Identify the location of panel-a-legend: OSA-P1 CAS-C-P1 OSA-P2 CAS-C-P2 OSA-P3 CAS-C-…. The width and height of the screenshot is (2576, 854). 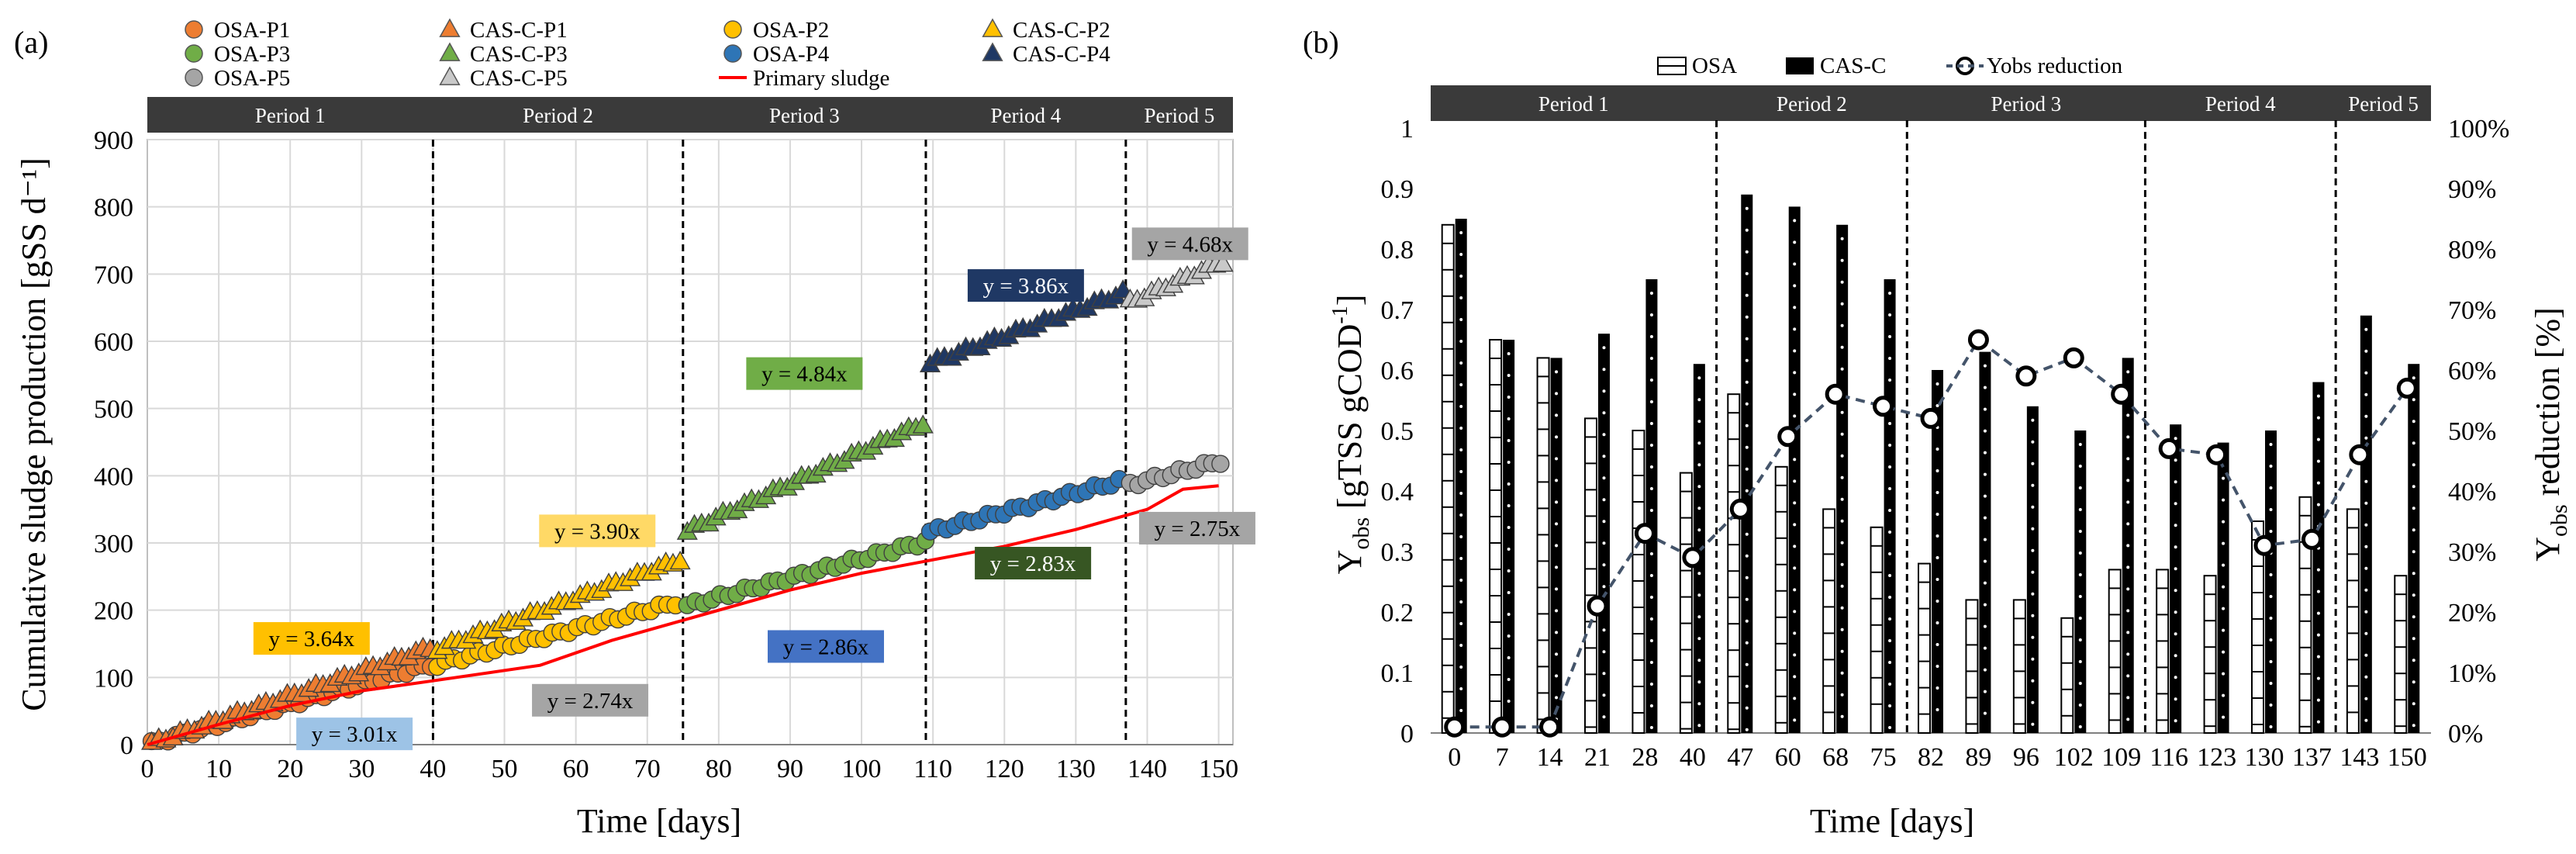
(647, 54).